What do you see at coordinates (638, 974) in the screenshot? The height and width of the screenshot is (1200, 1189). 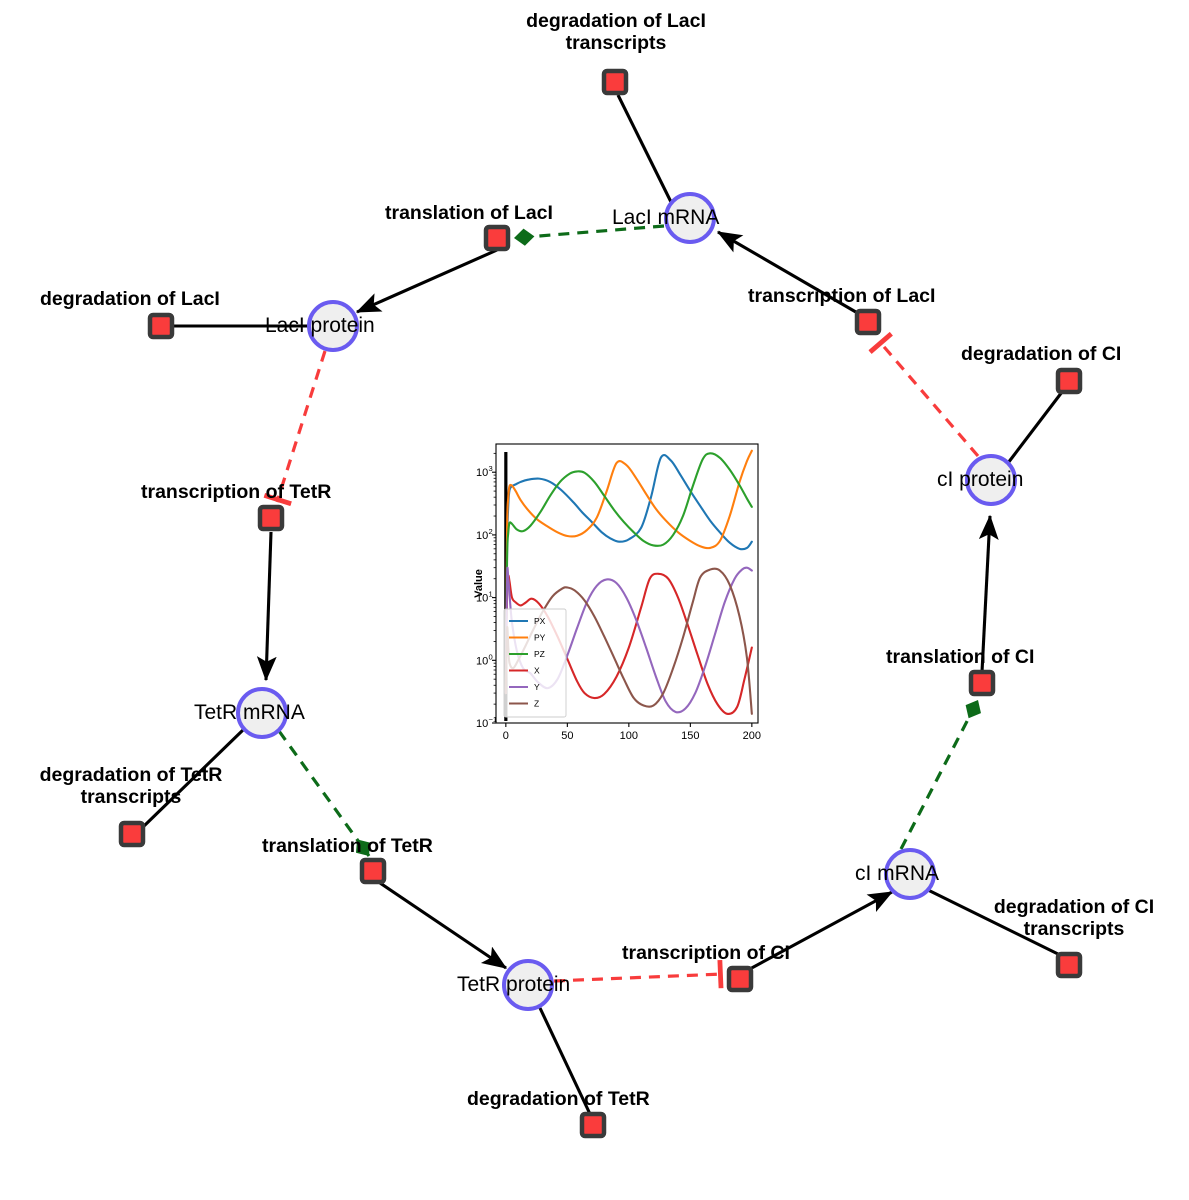 I see `edge-inhibition-tetrprotein-transcriptionci` at bounding box center [638, 974].